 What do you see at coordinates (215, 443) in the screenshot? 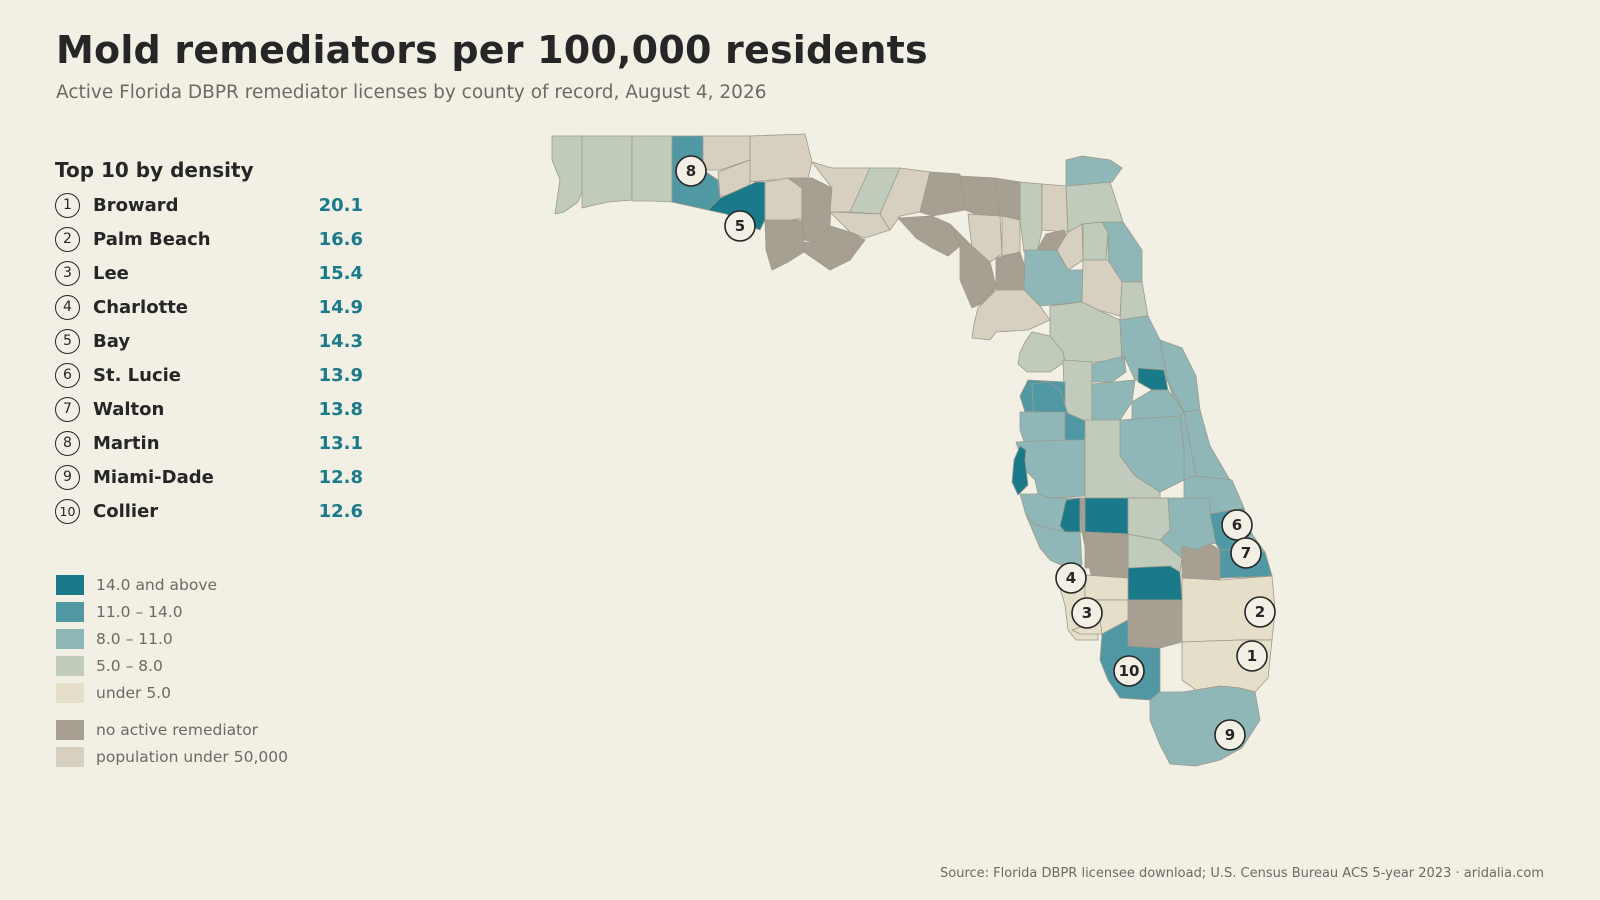
I see `top10-row: 8 Martin 13.1` at bounding box center [215, 443].